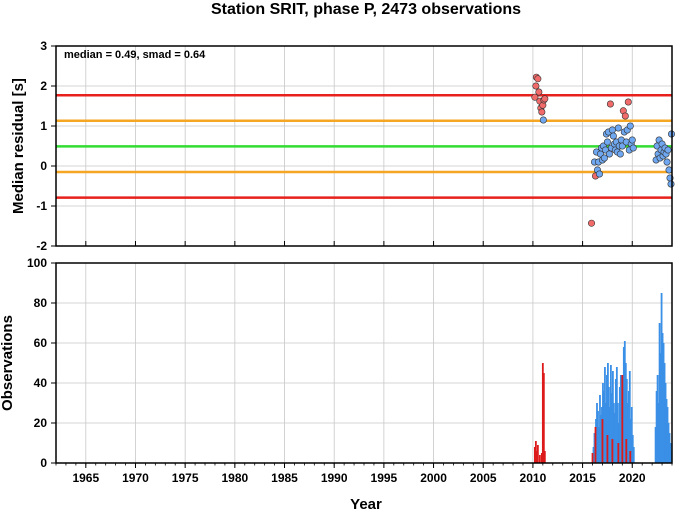 The width and height of the screenshot is (677, 511). What do you see at coordinates (284, 478) in the screenshot?
I see `x-tick-label: 1985` at bounding box center [284, 478].